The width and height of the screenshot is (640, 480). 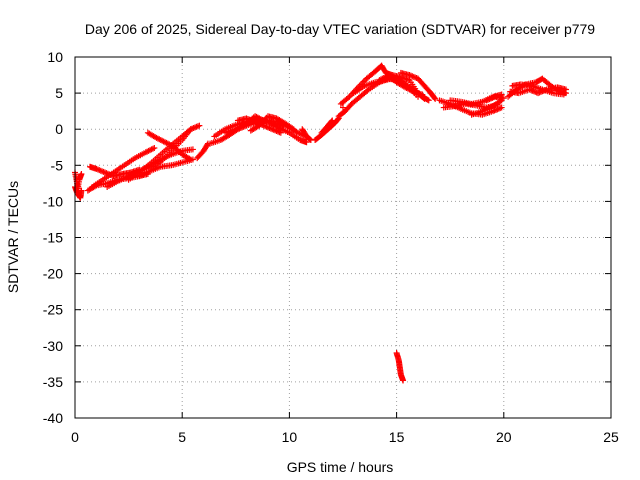 I want to click on x-axis-label: GPS time / hours, so click(x=340, y=467).